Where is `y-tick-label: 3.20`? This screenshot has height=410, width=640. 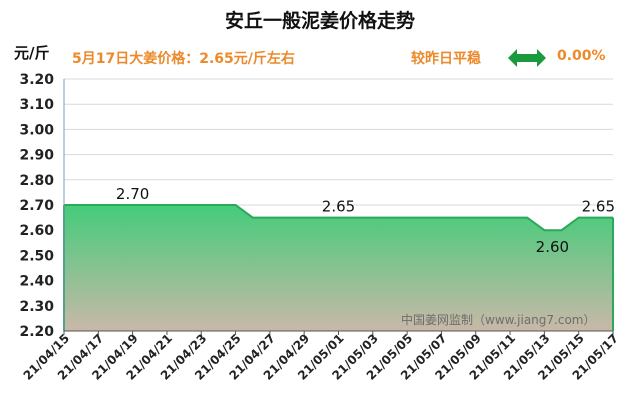
y-tick-label: 3.20 is located at coordinates (36, 80).